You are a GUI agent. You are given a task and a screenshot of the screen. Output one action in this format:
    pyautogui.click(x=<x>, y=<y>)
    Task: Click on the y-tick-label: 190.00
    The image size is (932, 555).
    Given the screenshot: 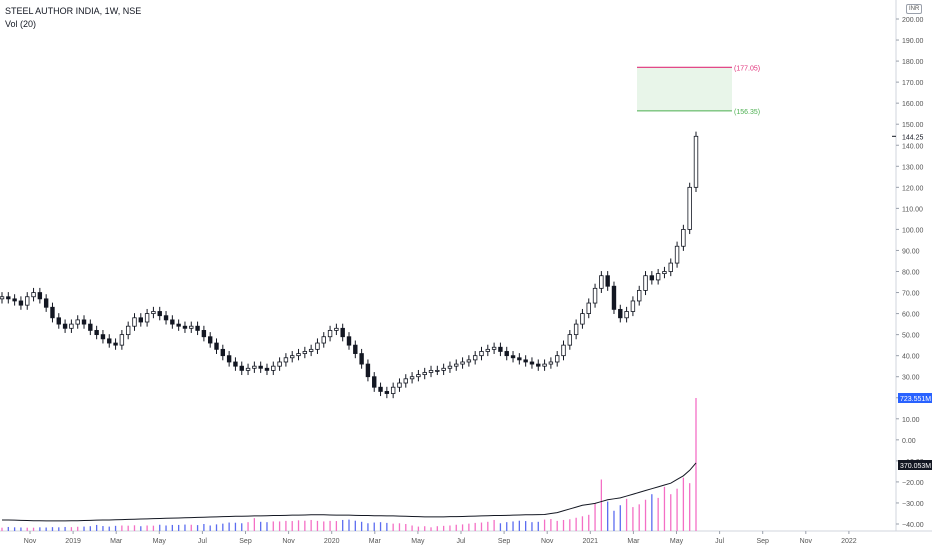 What is the action you would take?
    pyautogui.click(x=913, y=41)
    